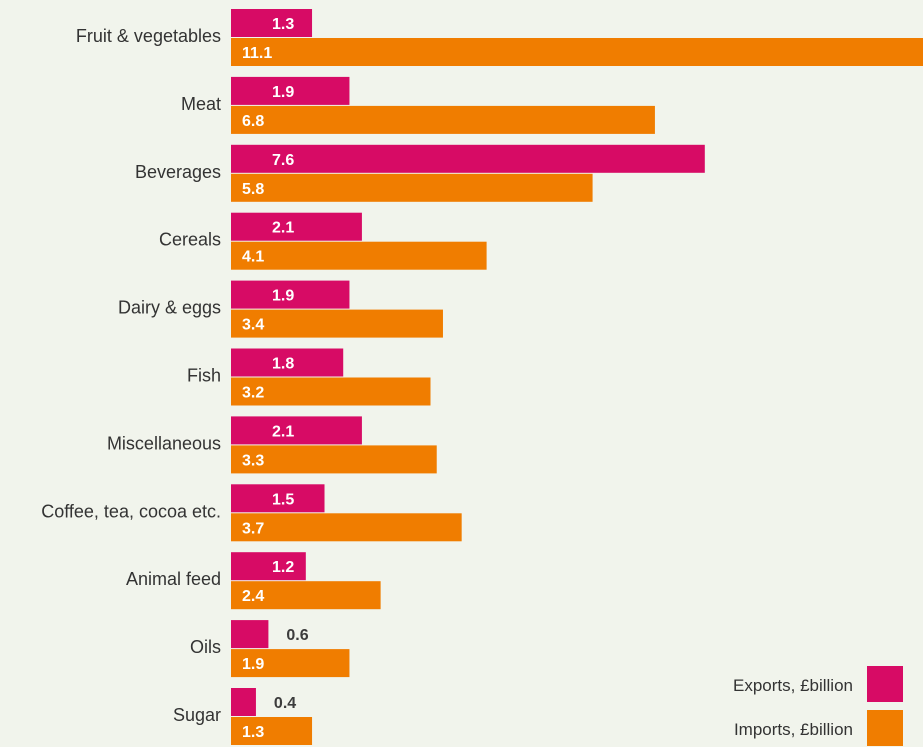  Describe the element at coordinates (253, 189) in the screenshot. I see `import-value-label: 5.8` at that location.